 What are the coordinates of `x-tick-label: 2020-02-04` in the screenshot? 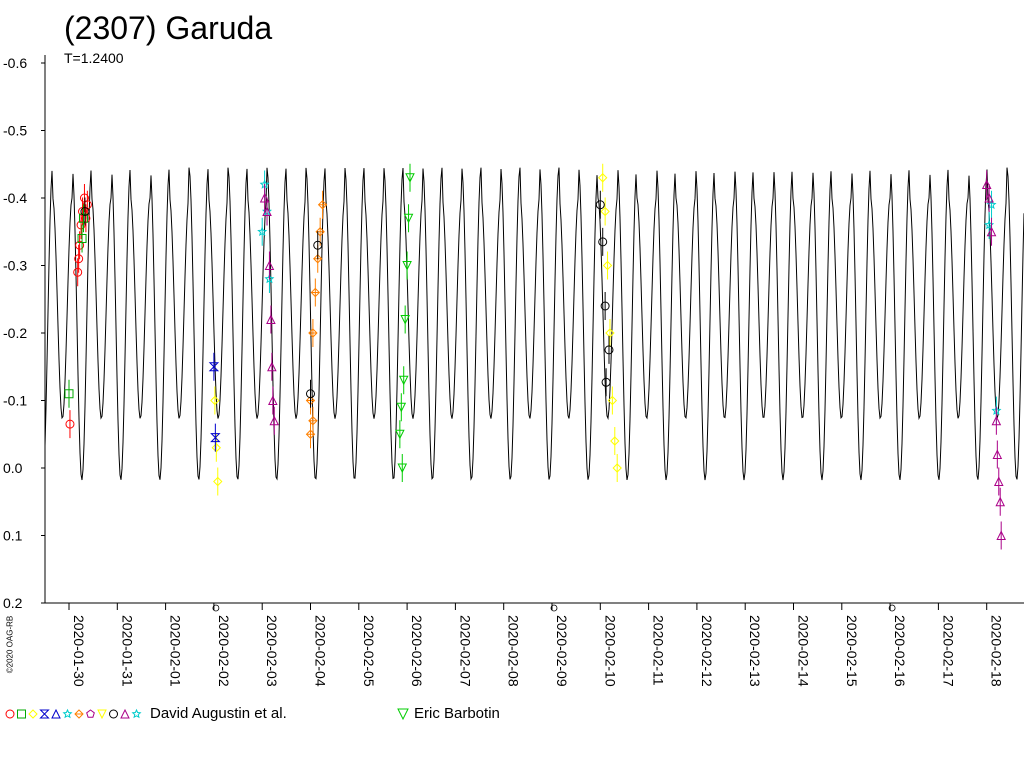 It's located at (321, 651).